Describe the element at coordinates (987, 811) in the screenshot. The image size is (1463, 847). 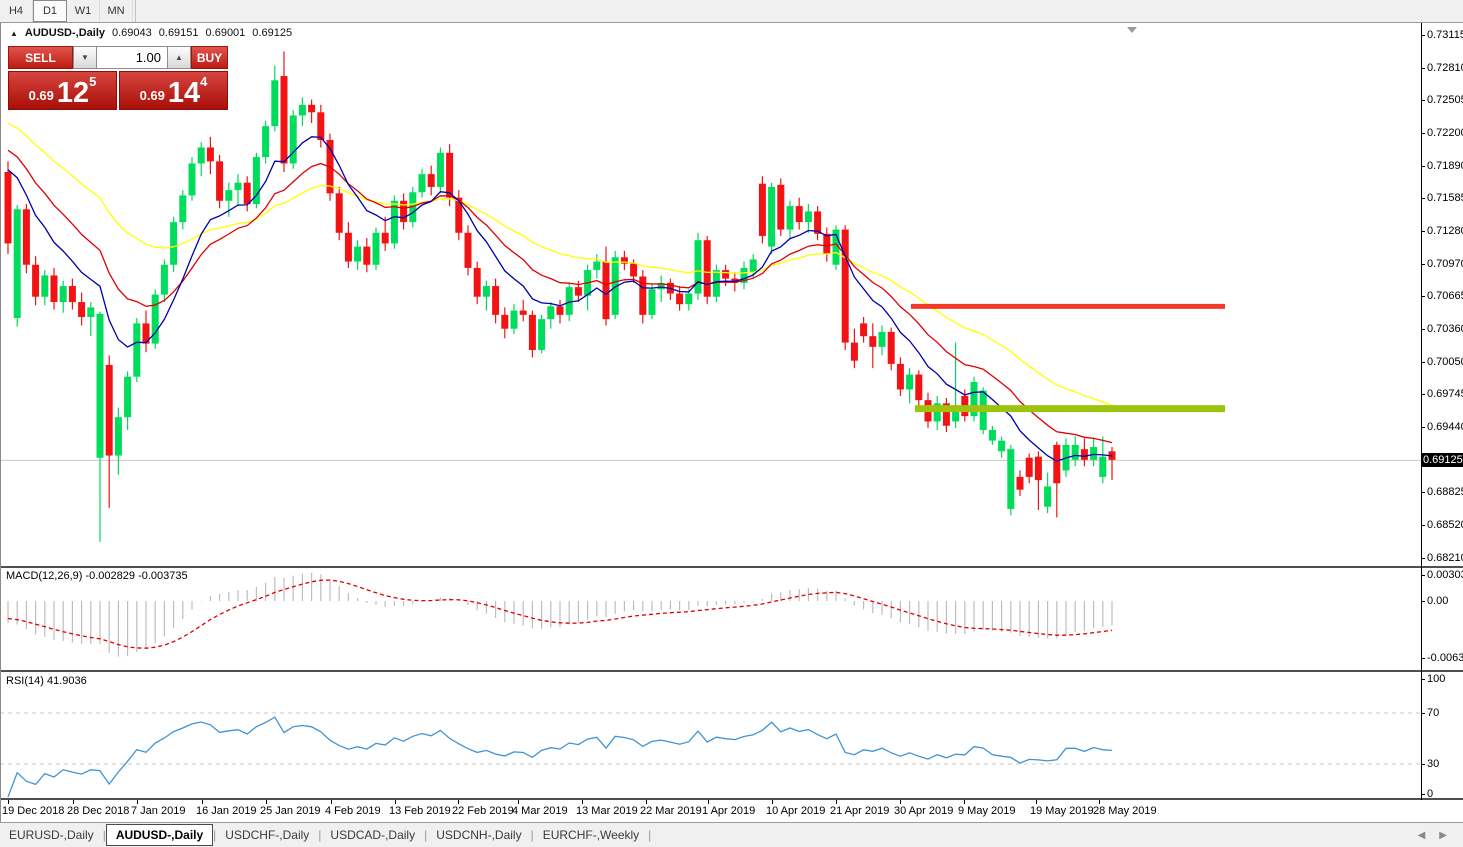
I see `date-axis-label: 9 May 2019` at that location.